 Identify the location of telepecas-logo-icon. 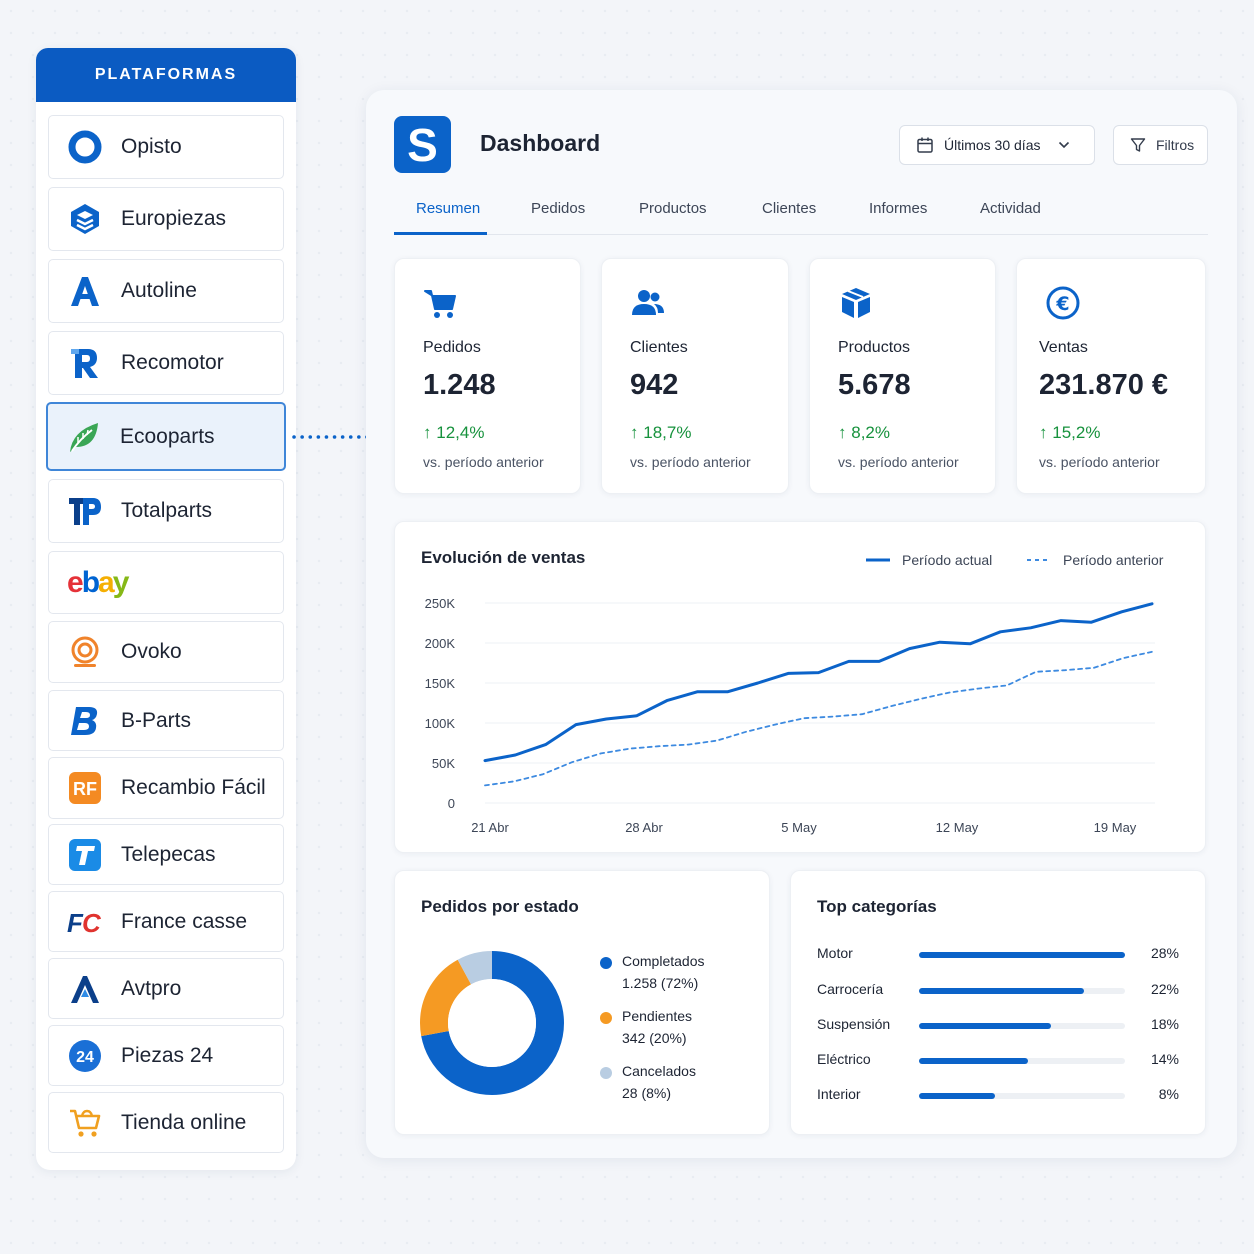
(85, 855).